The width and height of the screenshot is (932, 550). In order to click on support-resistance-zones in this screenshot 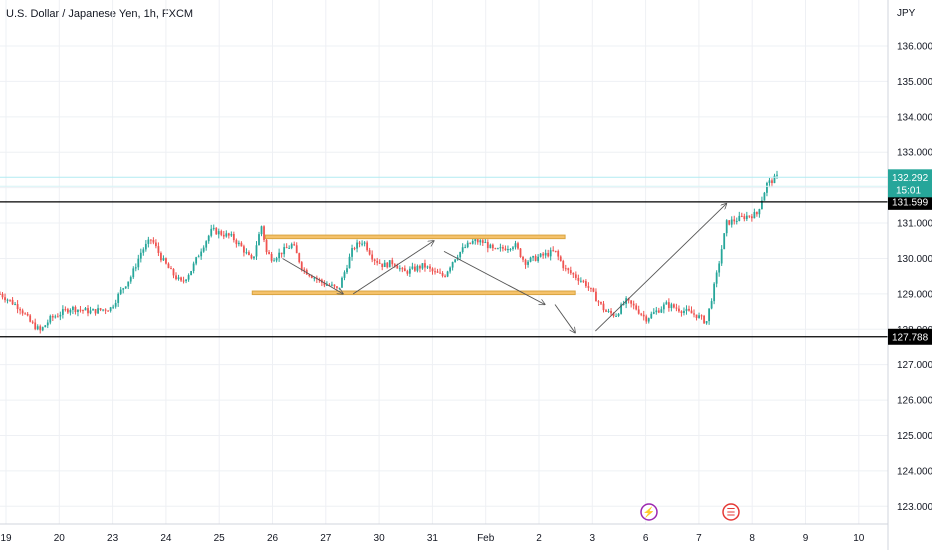, I will do `click(413, 265)`.